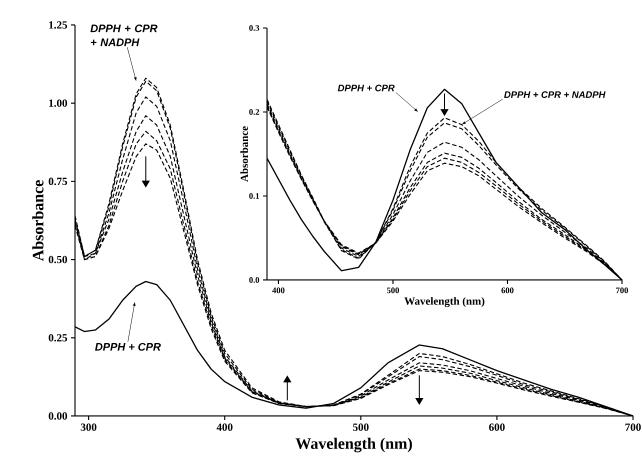 This screenshot has height=475, width=642. I want to click on y-tick-label: 0.3, so click(254, 28).